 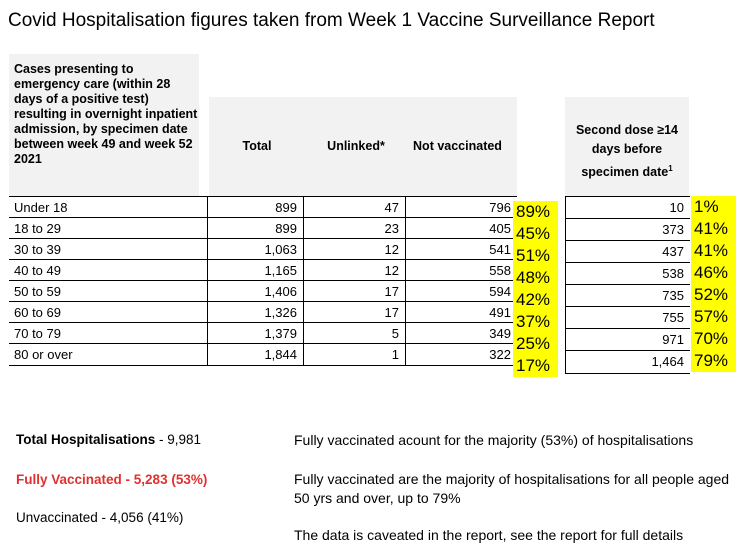 I want to click on second-dose-percent: 57%, so click(x=711, y=316).